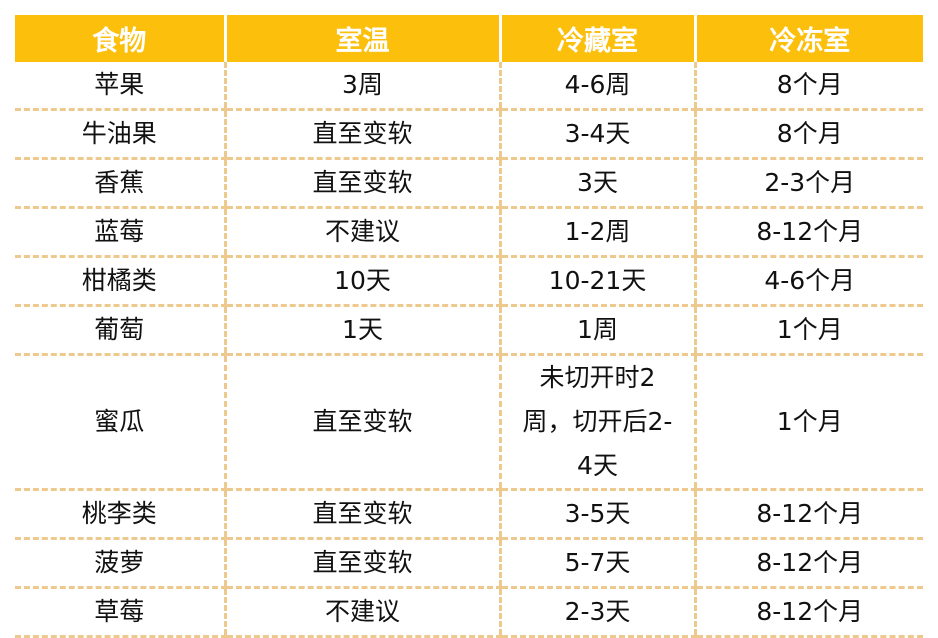  I want to click on table-row: 草莓 不建议 2-3天 8-12个月, so click(469, 612).